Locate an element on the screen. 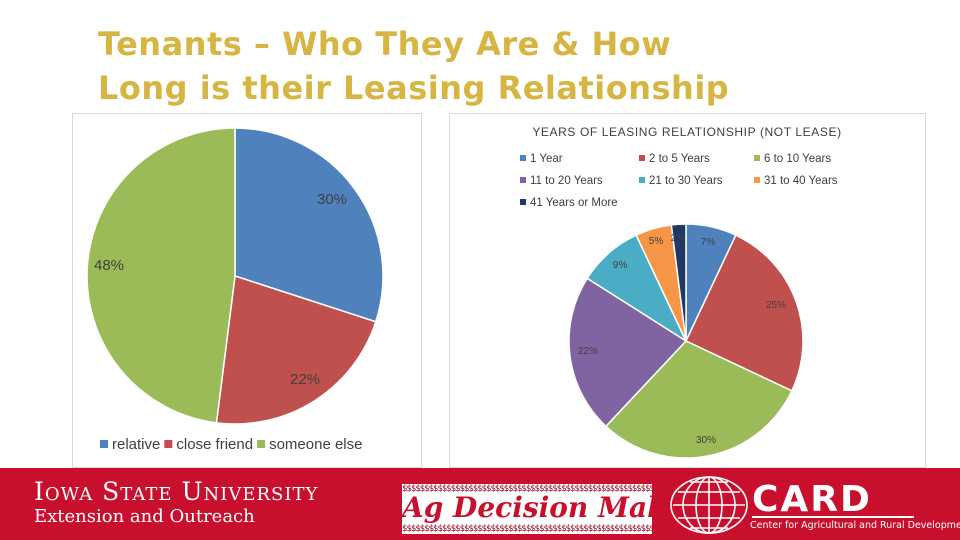 Image resolution: width=960 pixels, height=540 pixels. pie-slice-41-years-or-more is located at coordinates (678, 282).